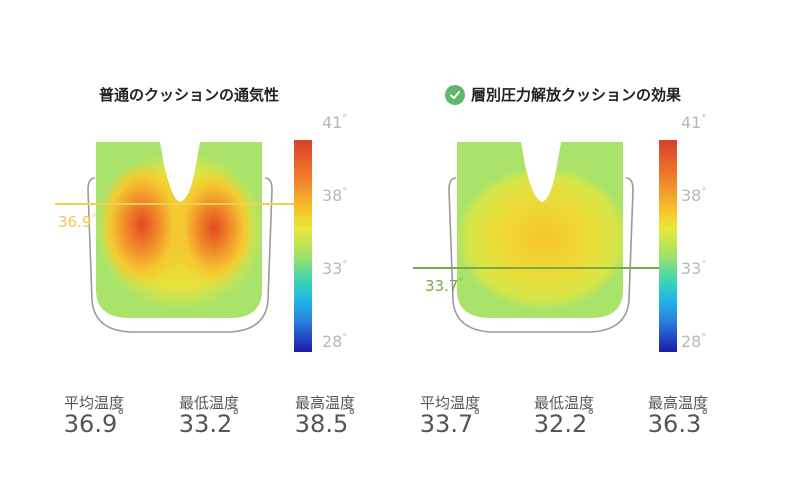 This screenshot has height=489, width=790. What do you see at coordinates (455, 94) in the screenshot?
I see `check-circle-icon` at bounding box center [455, 94].